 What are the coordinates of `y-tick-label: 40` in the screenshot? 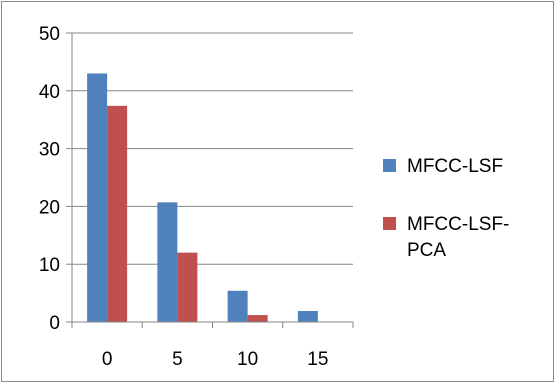 It's located at (49, 92).